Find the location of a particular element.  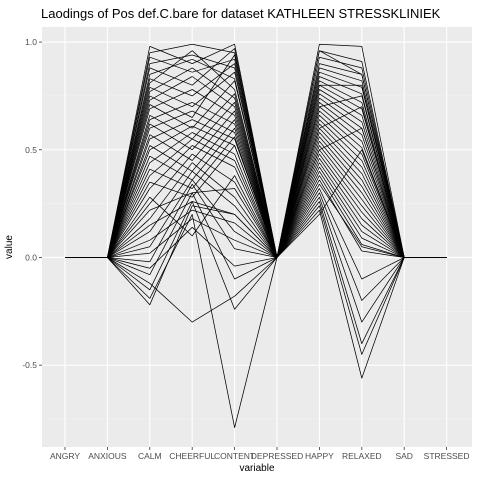

x-tick-label: ANXIOUS is located at coordinates (107, 456).